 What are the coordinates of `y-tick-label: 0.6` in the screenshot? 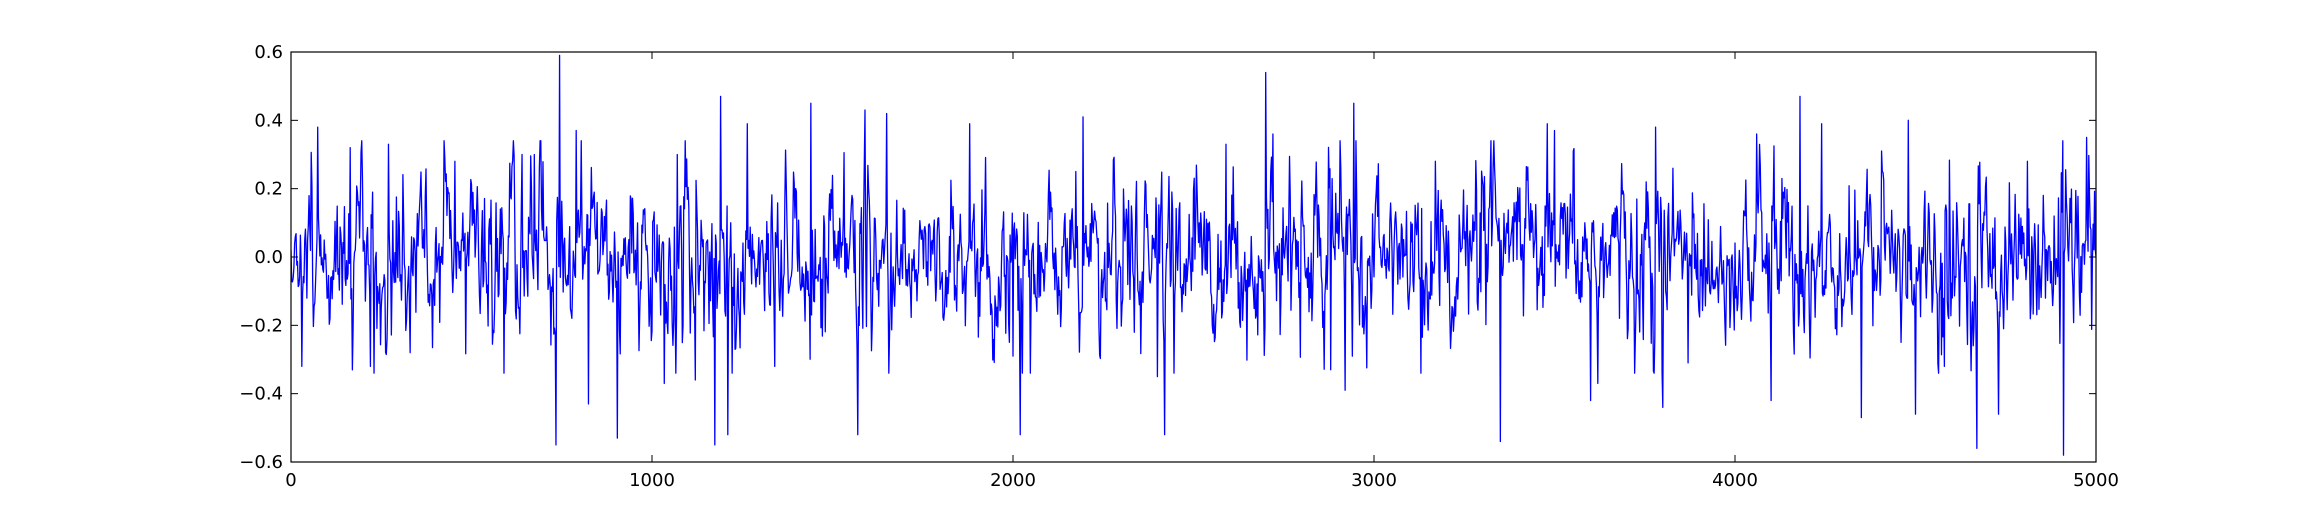 It's located at (268, 52).